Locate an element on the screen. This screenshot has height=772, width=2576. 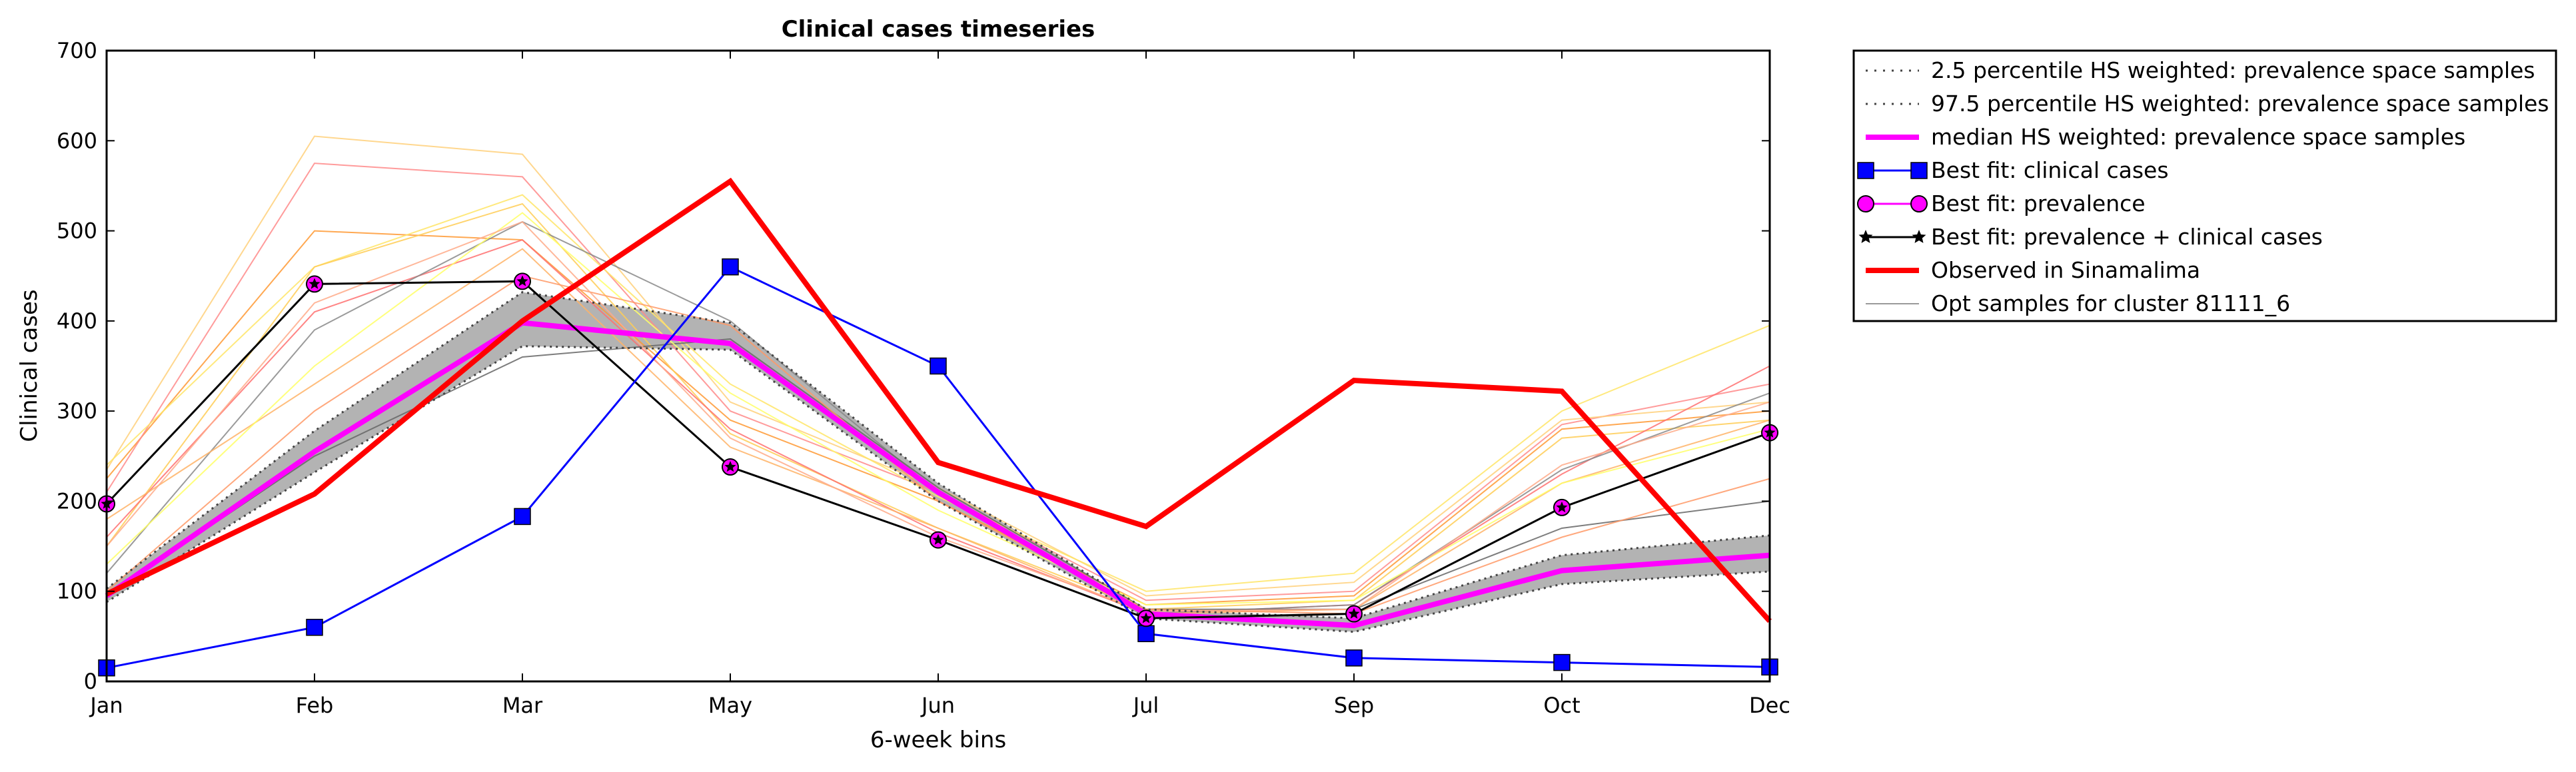
x-tick-label: Feb is located at coordinates (315, 705).